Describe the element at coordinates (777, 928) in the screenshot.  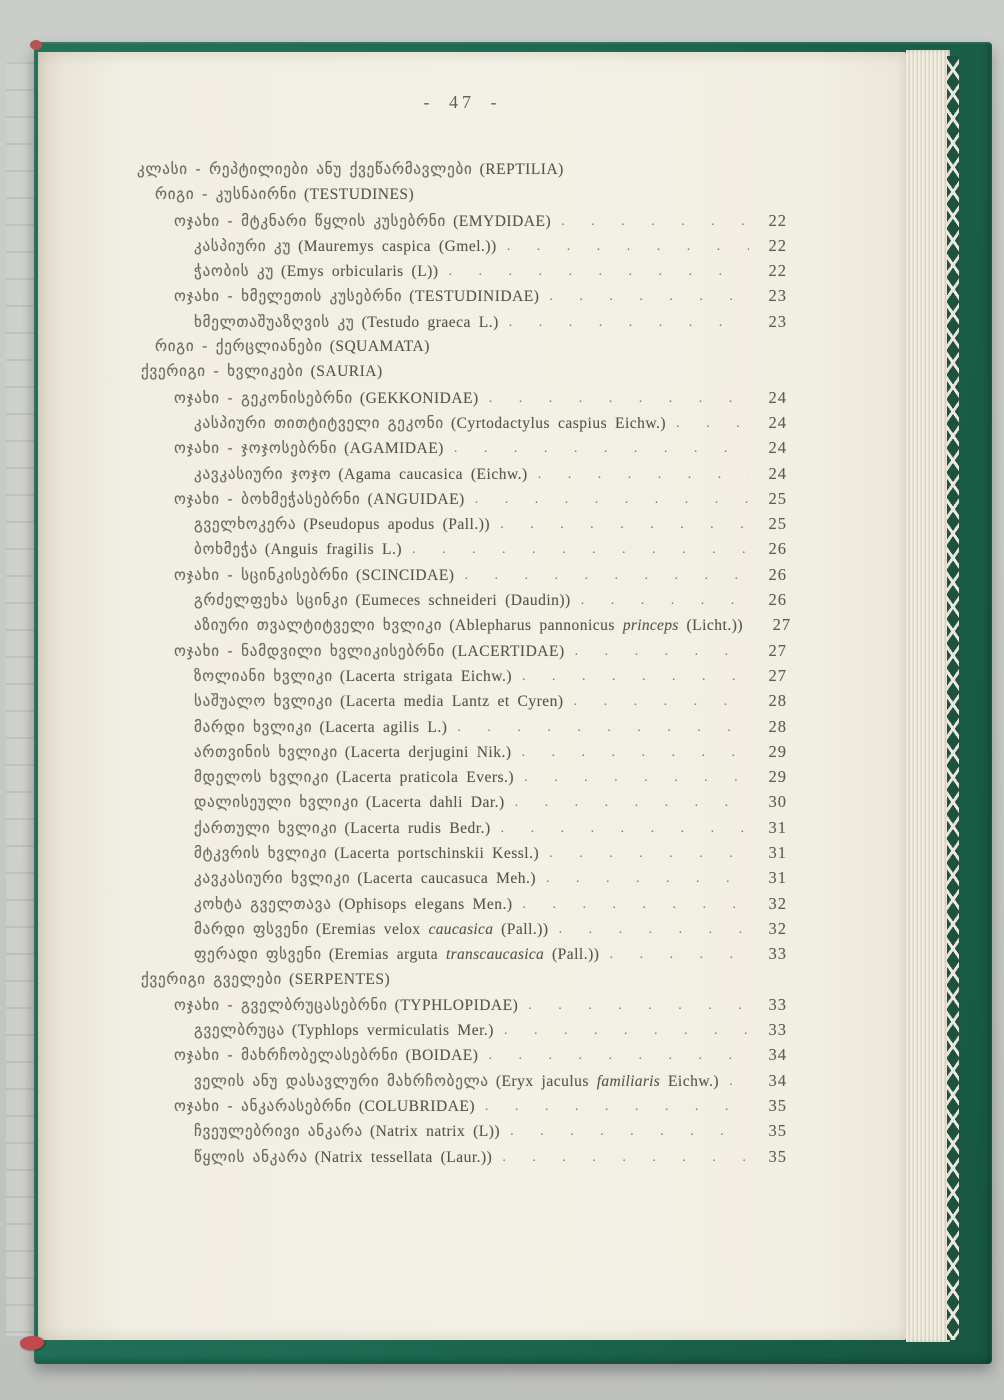
I see `toc-entry-page: 32` at that location.